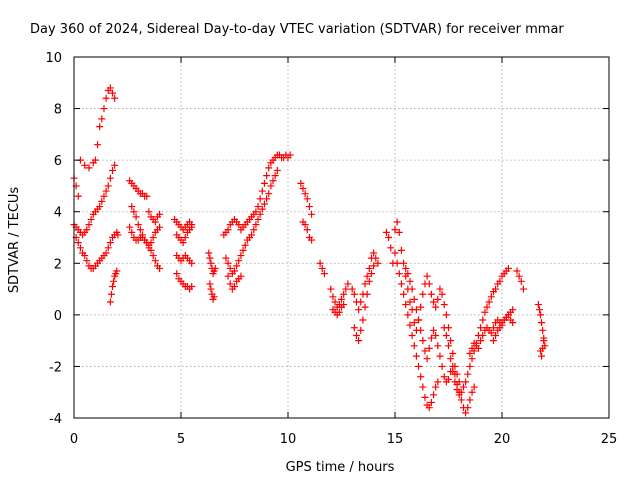  Describe the element at coordinates (14, 240) in the screenshot. I see `y-axis-label: SDTVAR / TECUs` at that location.